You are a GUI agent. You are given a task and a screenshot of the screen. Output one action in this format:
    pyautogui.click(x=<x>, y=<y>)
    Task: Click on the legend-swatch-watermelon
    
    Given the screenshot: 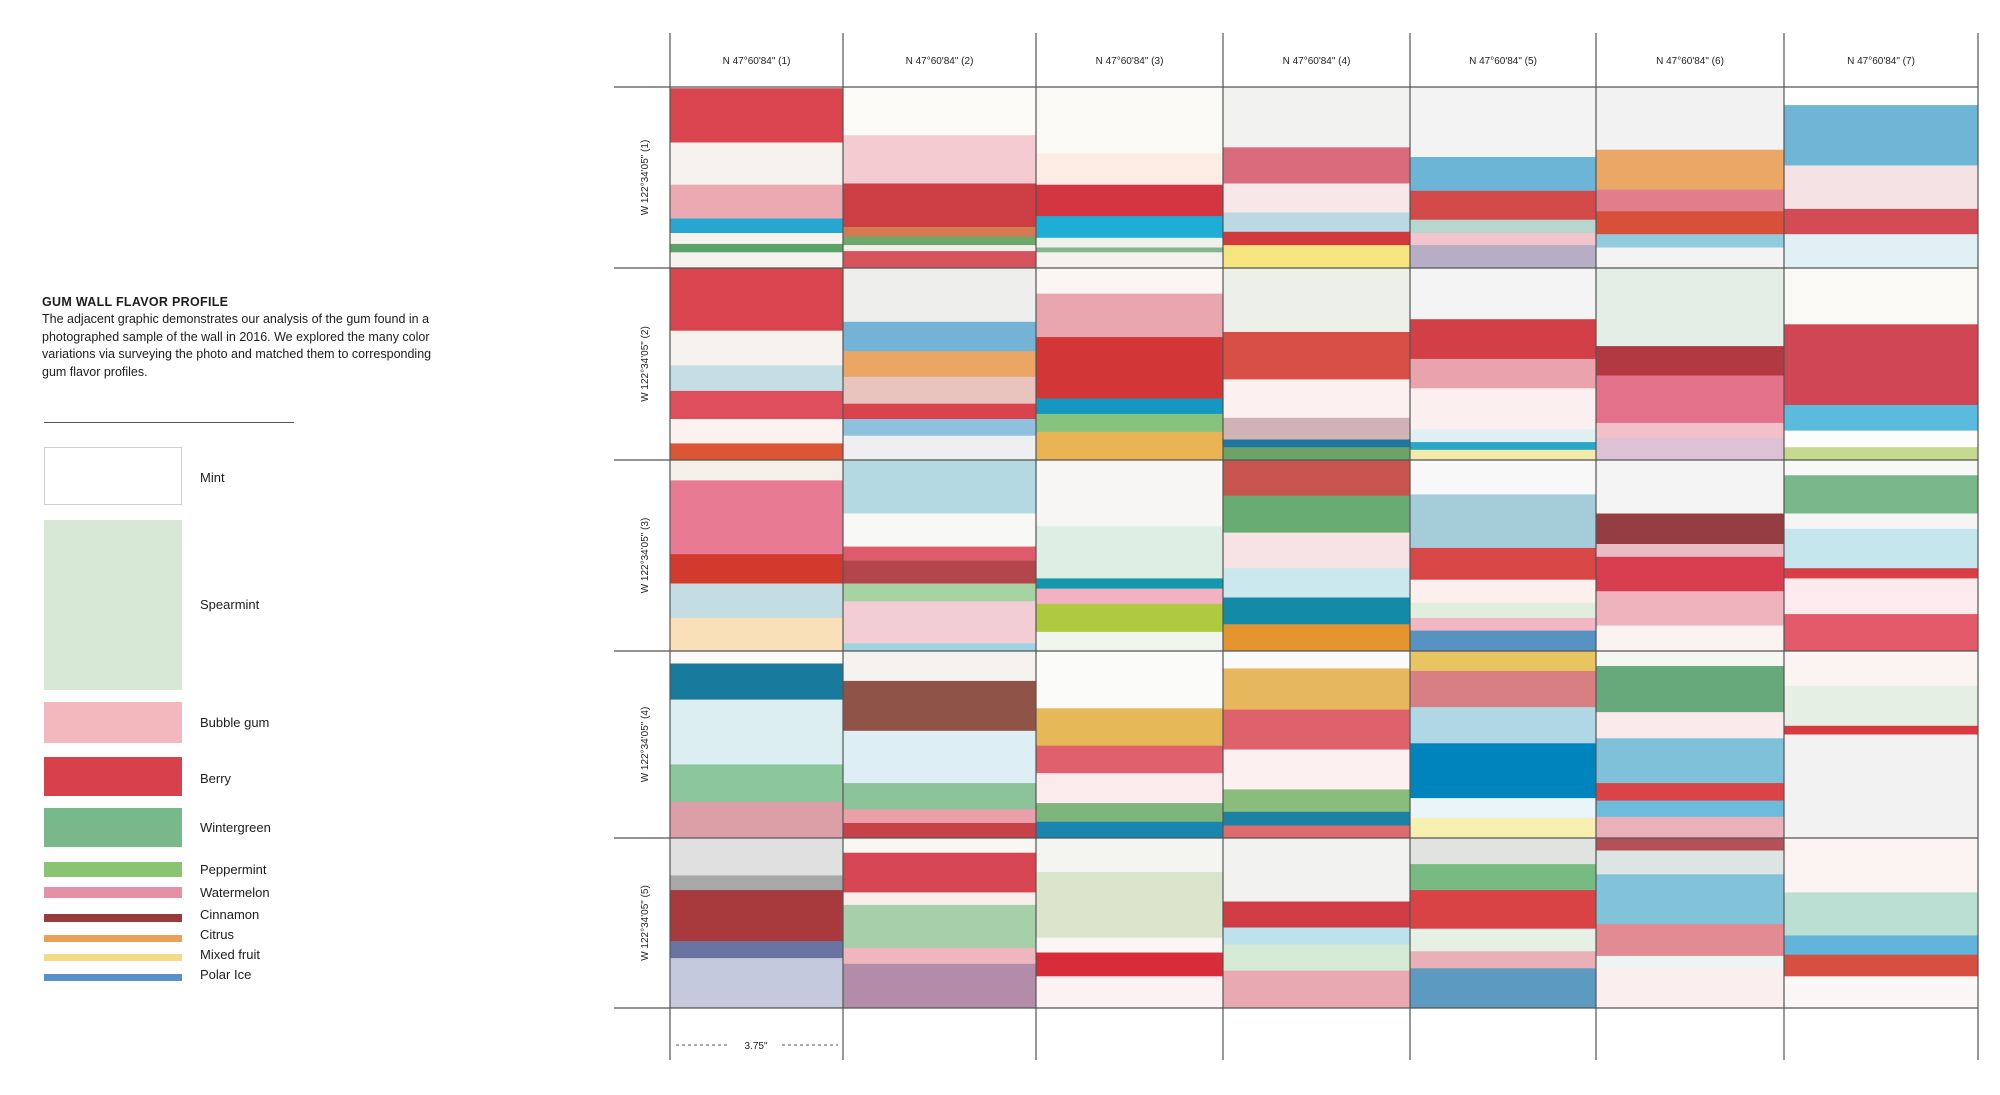 What is the action you would take?
    pyautogui.click(x=113, y=892)
    